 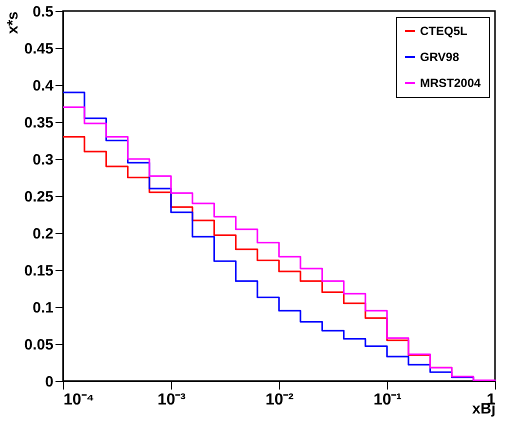 What do you see at coordinates (39, 271) in the screenshot?
I see `y-tick-label: 0.15` at bounding box center [39, 271].